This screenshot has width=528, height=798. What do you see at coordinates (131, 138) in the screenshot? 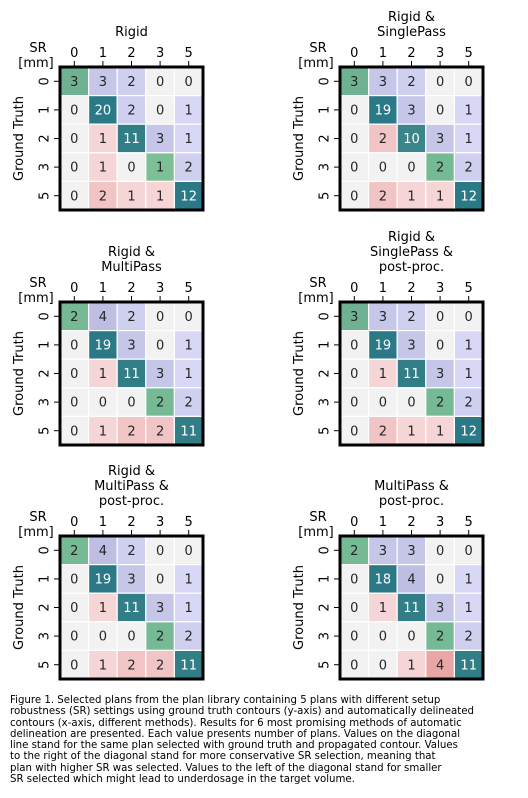
I see `heatmap-frame` at bounding box center [131, 138].